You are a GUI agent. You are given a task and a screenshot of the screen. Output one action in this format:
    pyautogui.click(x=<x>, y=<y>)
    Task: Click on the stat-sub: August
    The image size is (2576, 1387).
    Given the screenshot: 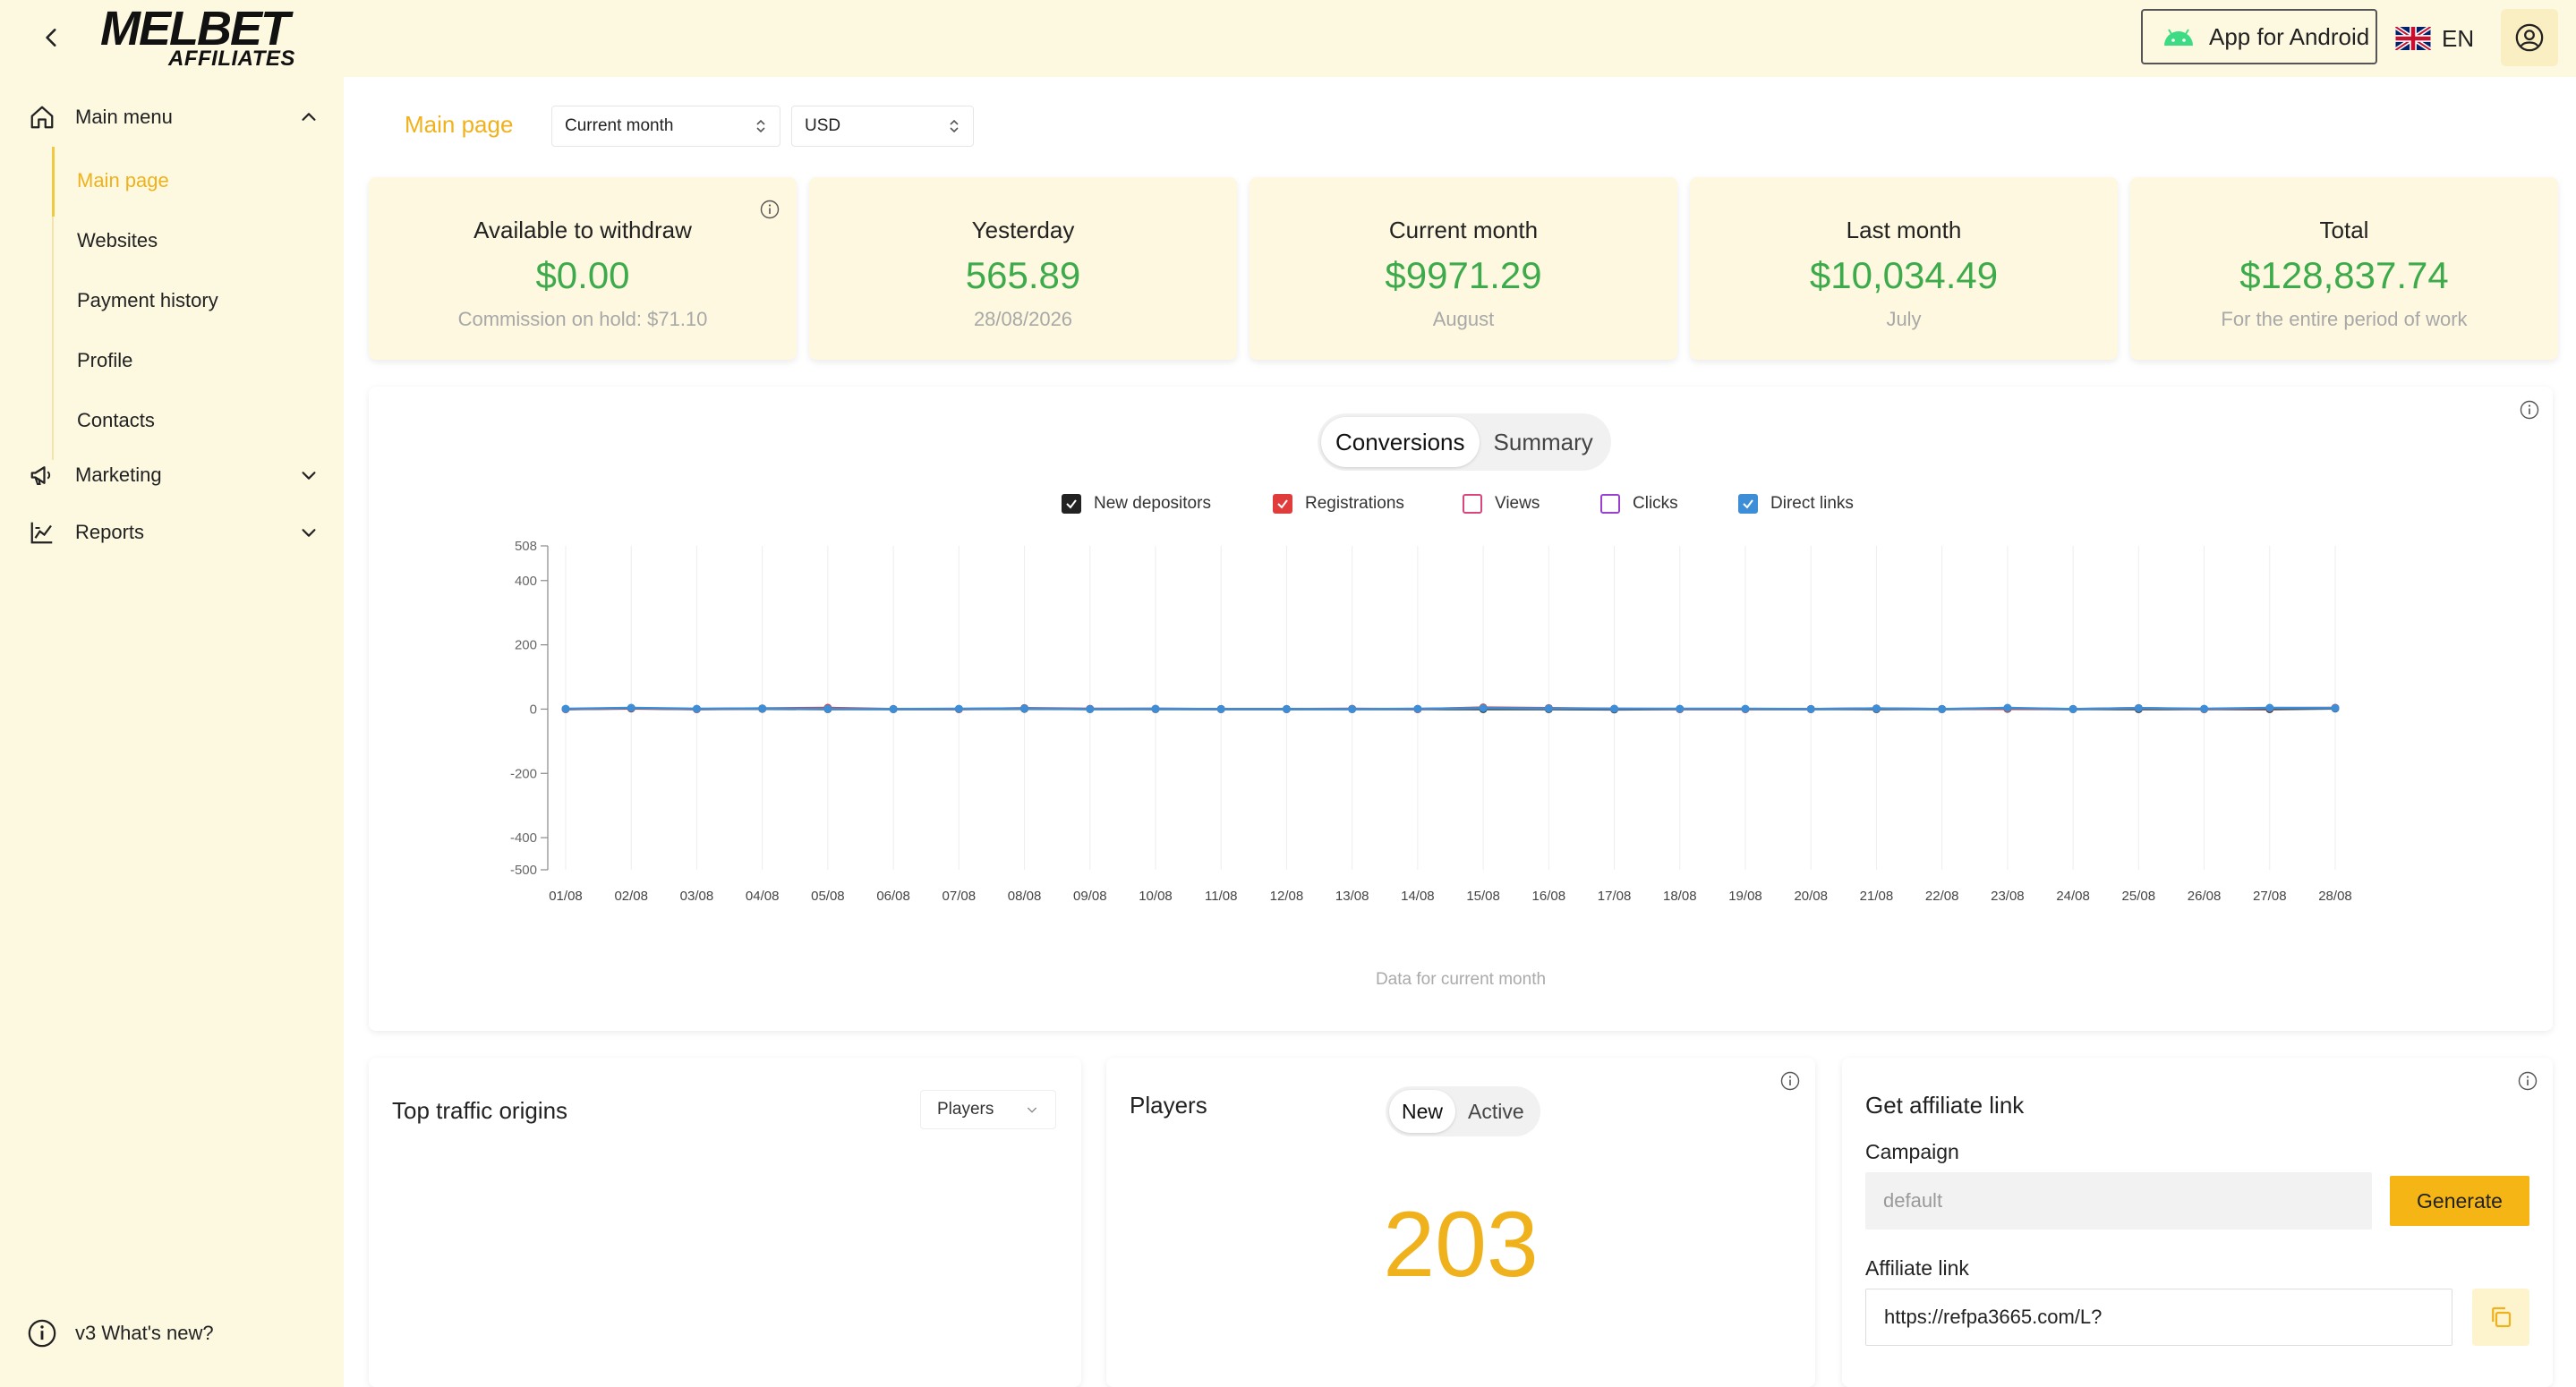 What is the action you would take?
    pyautogui.click(x=1463, y=319)
    